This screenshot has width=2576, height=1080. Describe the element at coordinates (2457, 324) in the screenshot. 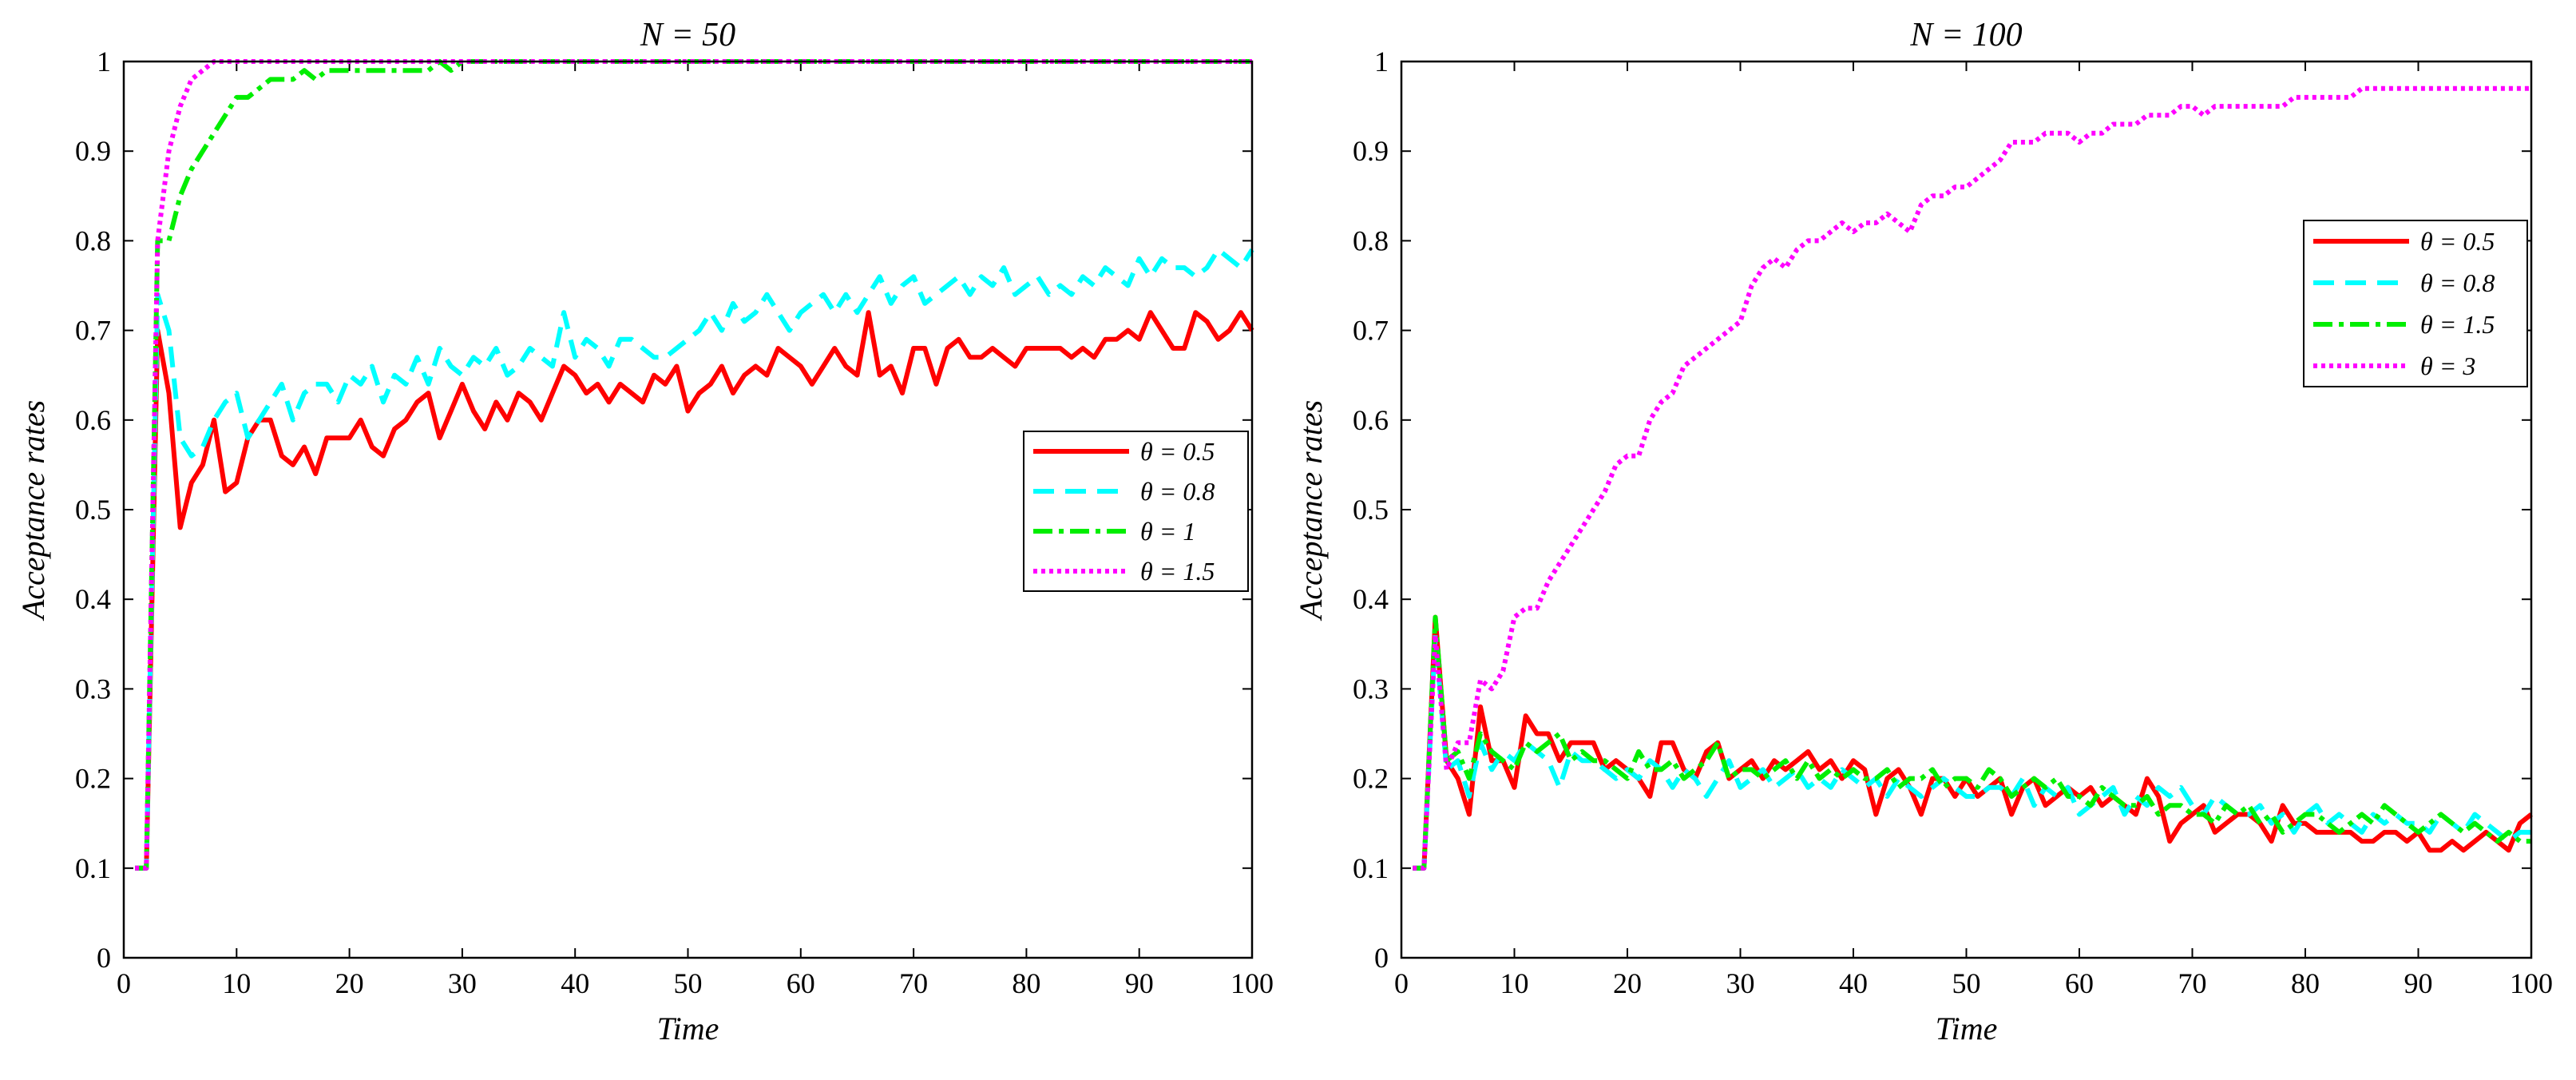

I see `legend-label-2: θ = 1.5` at that location.